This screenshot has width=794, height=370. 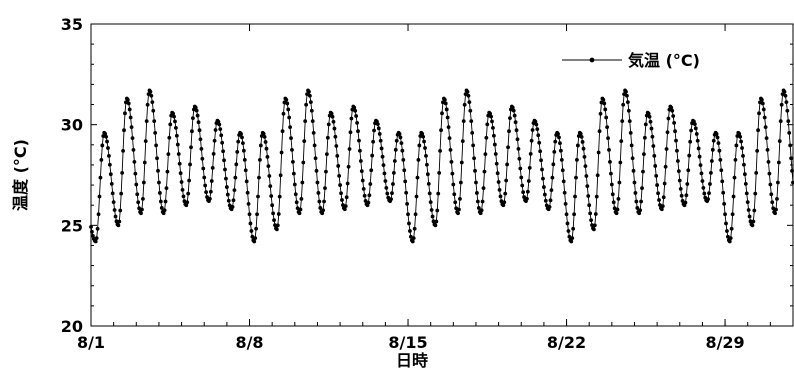 I want to click on x-tick-label: 8/29, so click(x=724, y=342).